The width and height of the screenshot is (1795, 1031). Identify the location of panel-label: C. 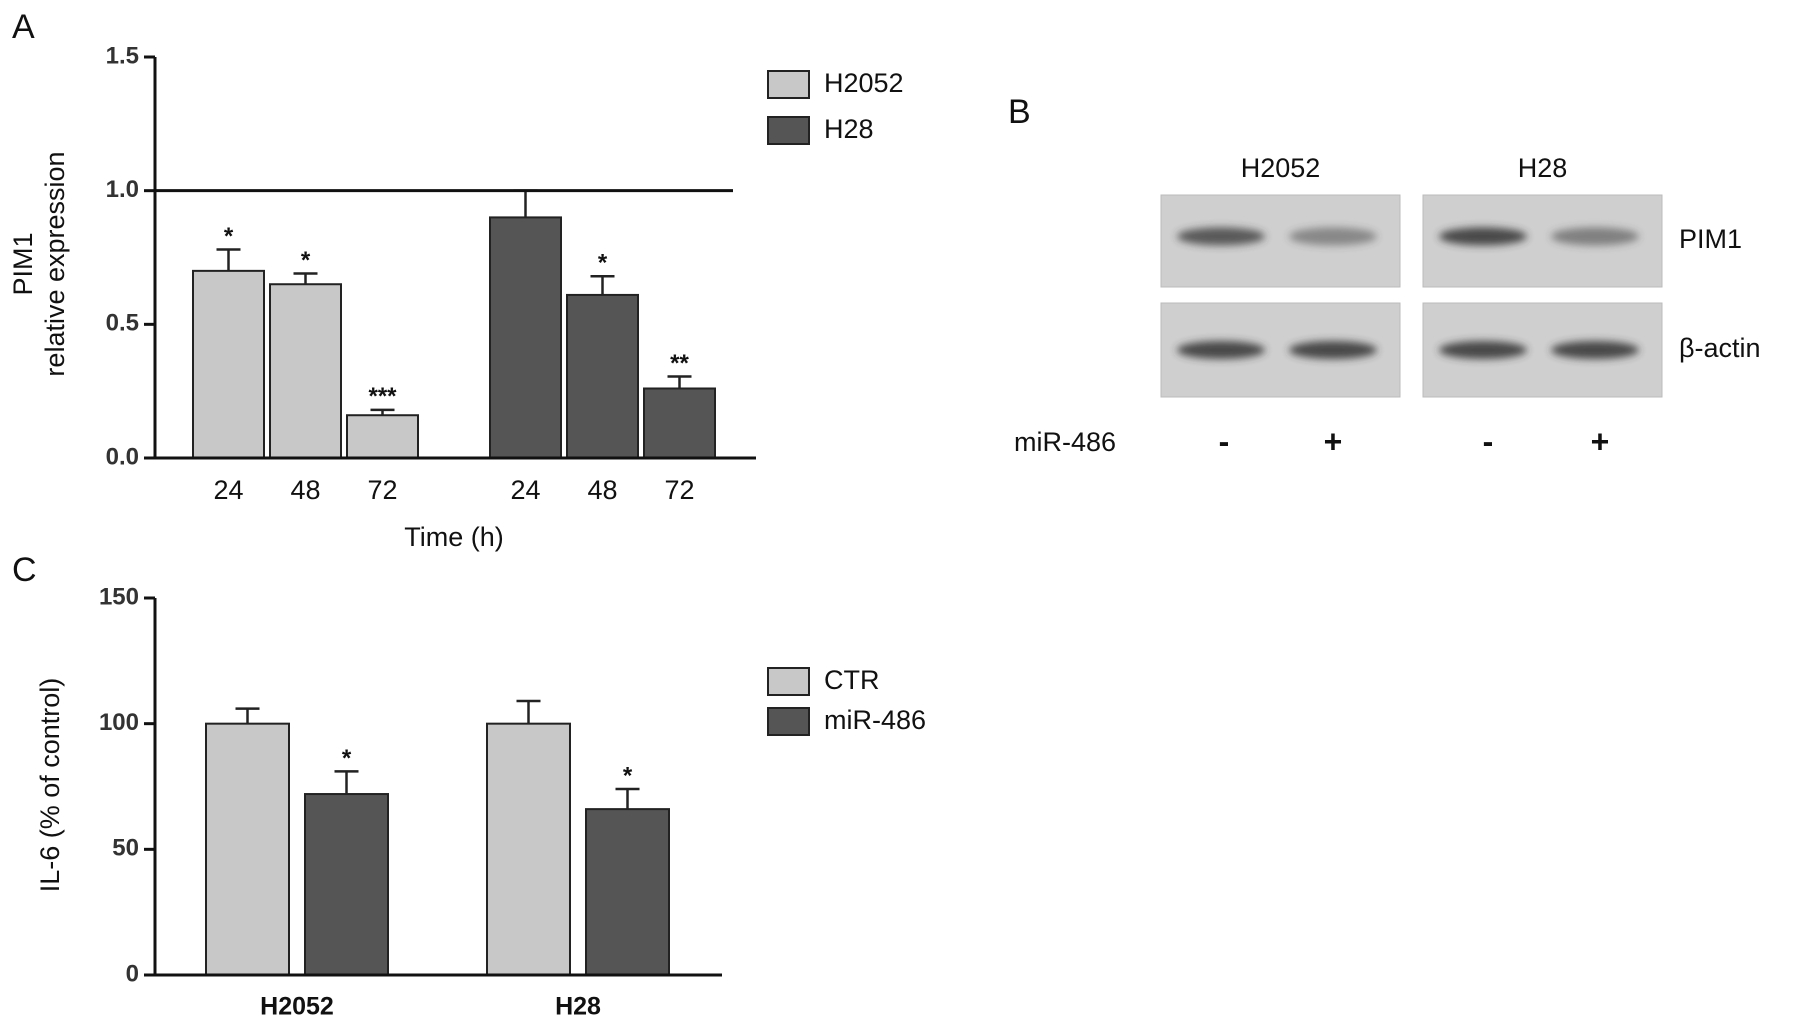
(24, 570).